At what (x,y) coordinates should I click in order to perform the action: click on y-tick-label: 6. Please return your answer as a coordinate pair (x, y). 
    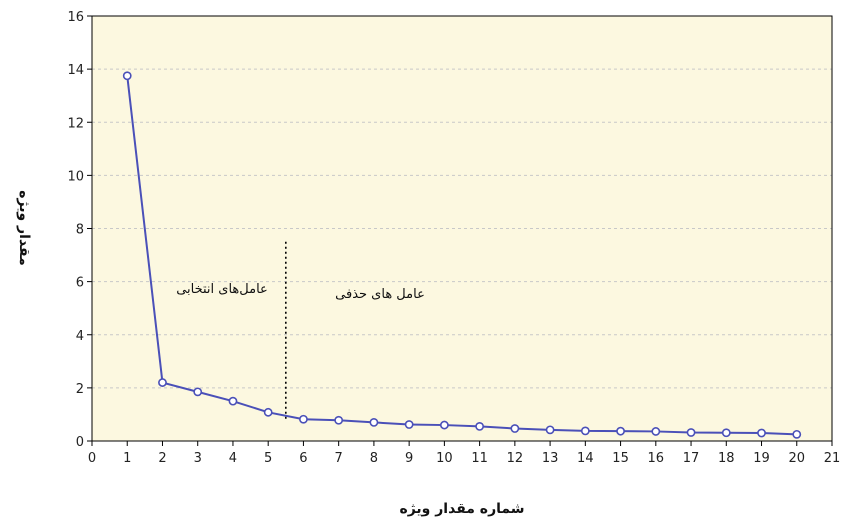
    Looking at the image, I should click on (80, 283).